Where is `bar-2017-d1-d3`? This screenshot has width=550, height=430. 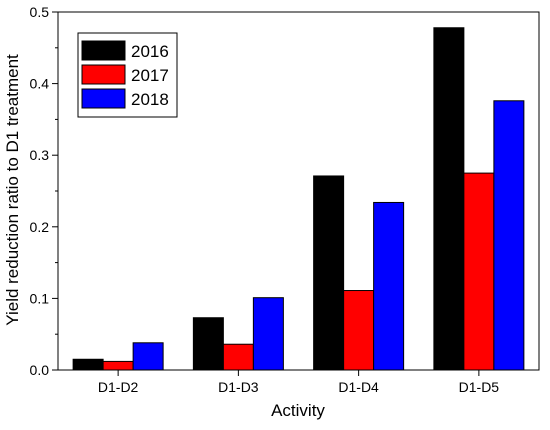
bar-2017-d1-d3 is located at coordinates (238, 357).